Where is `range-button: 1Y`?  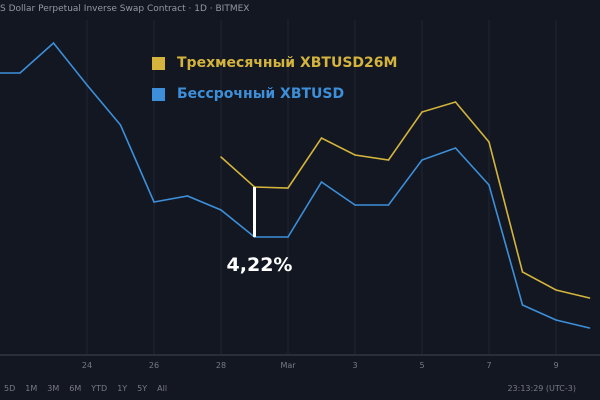 range-button: 1Y is located at coordinates (122, 388).